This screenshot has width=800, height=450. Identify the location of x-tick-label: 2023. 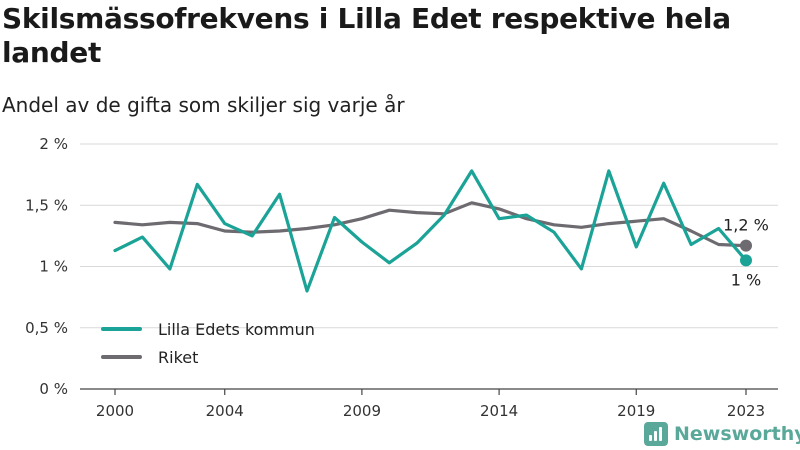
(746, 411).